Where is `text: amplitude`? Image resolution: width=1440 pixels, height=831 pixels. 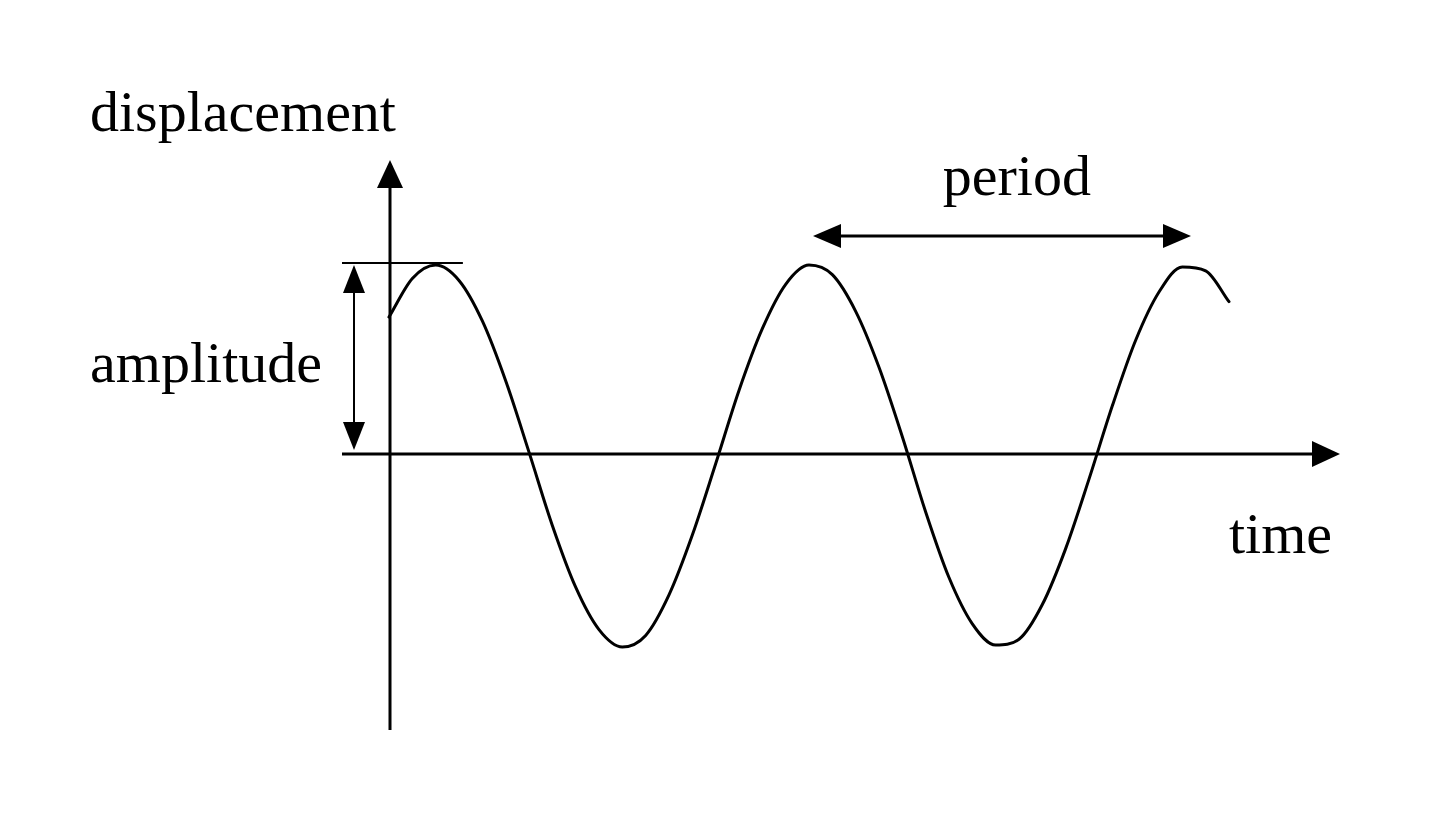
text: amplitude is located at coordinates (206, 362).